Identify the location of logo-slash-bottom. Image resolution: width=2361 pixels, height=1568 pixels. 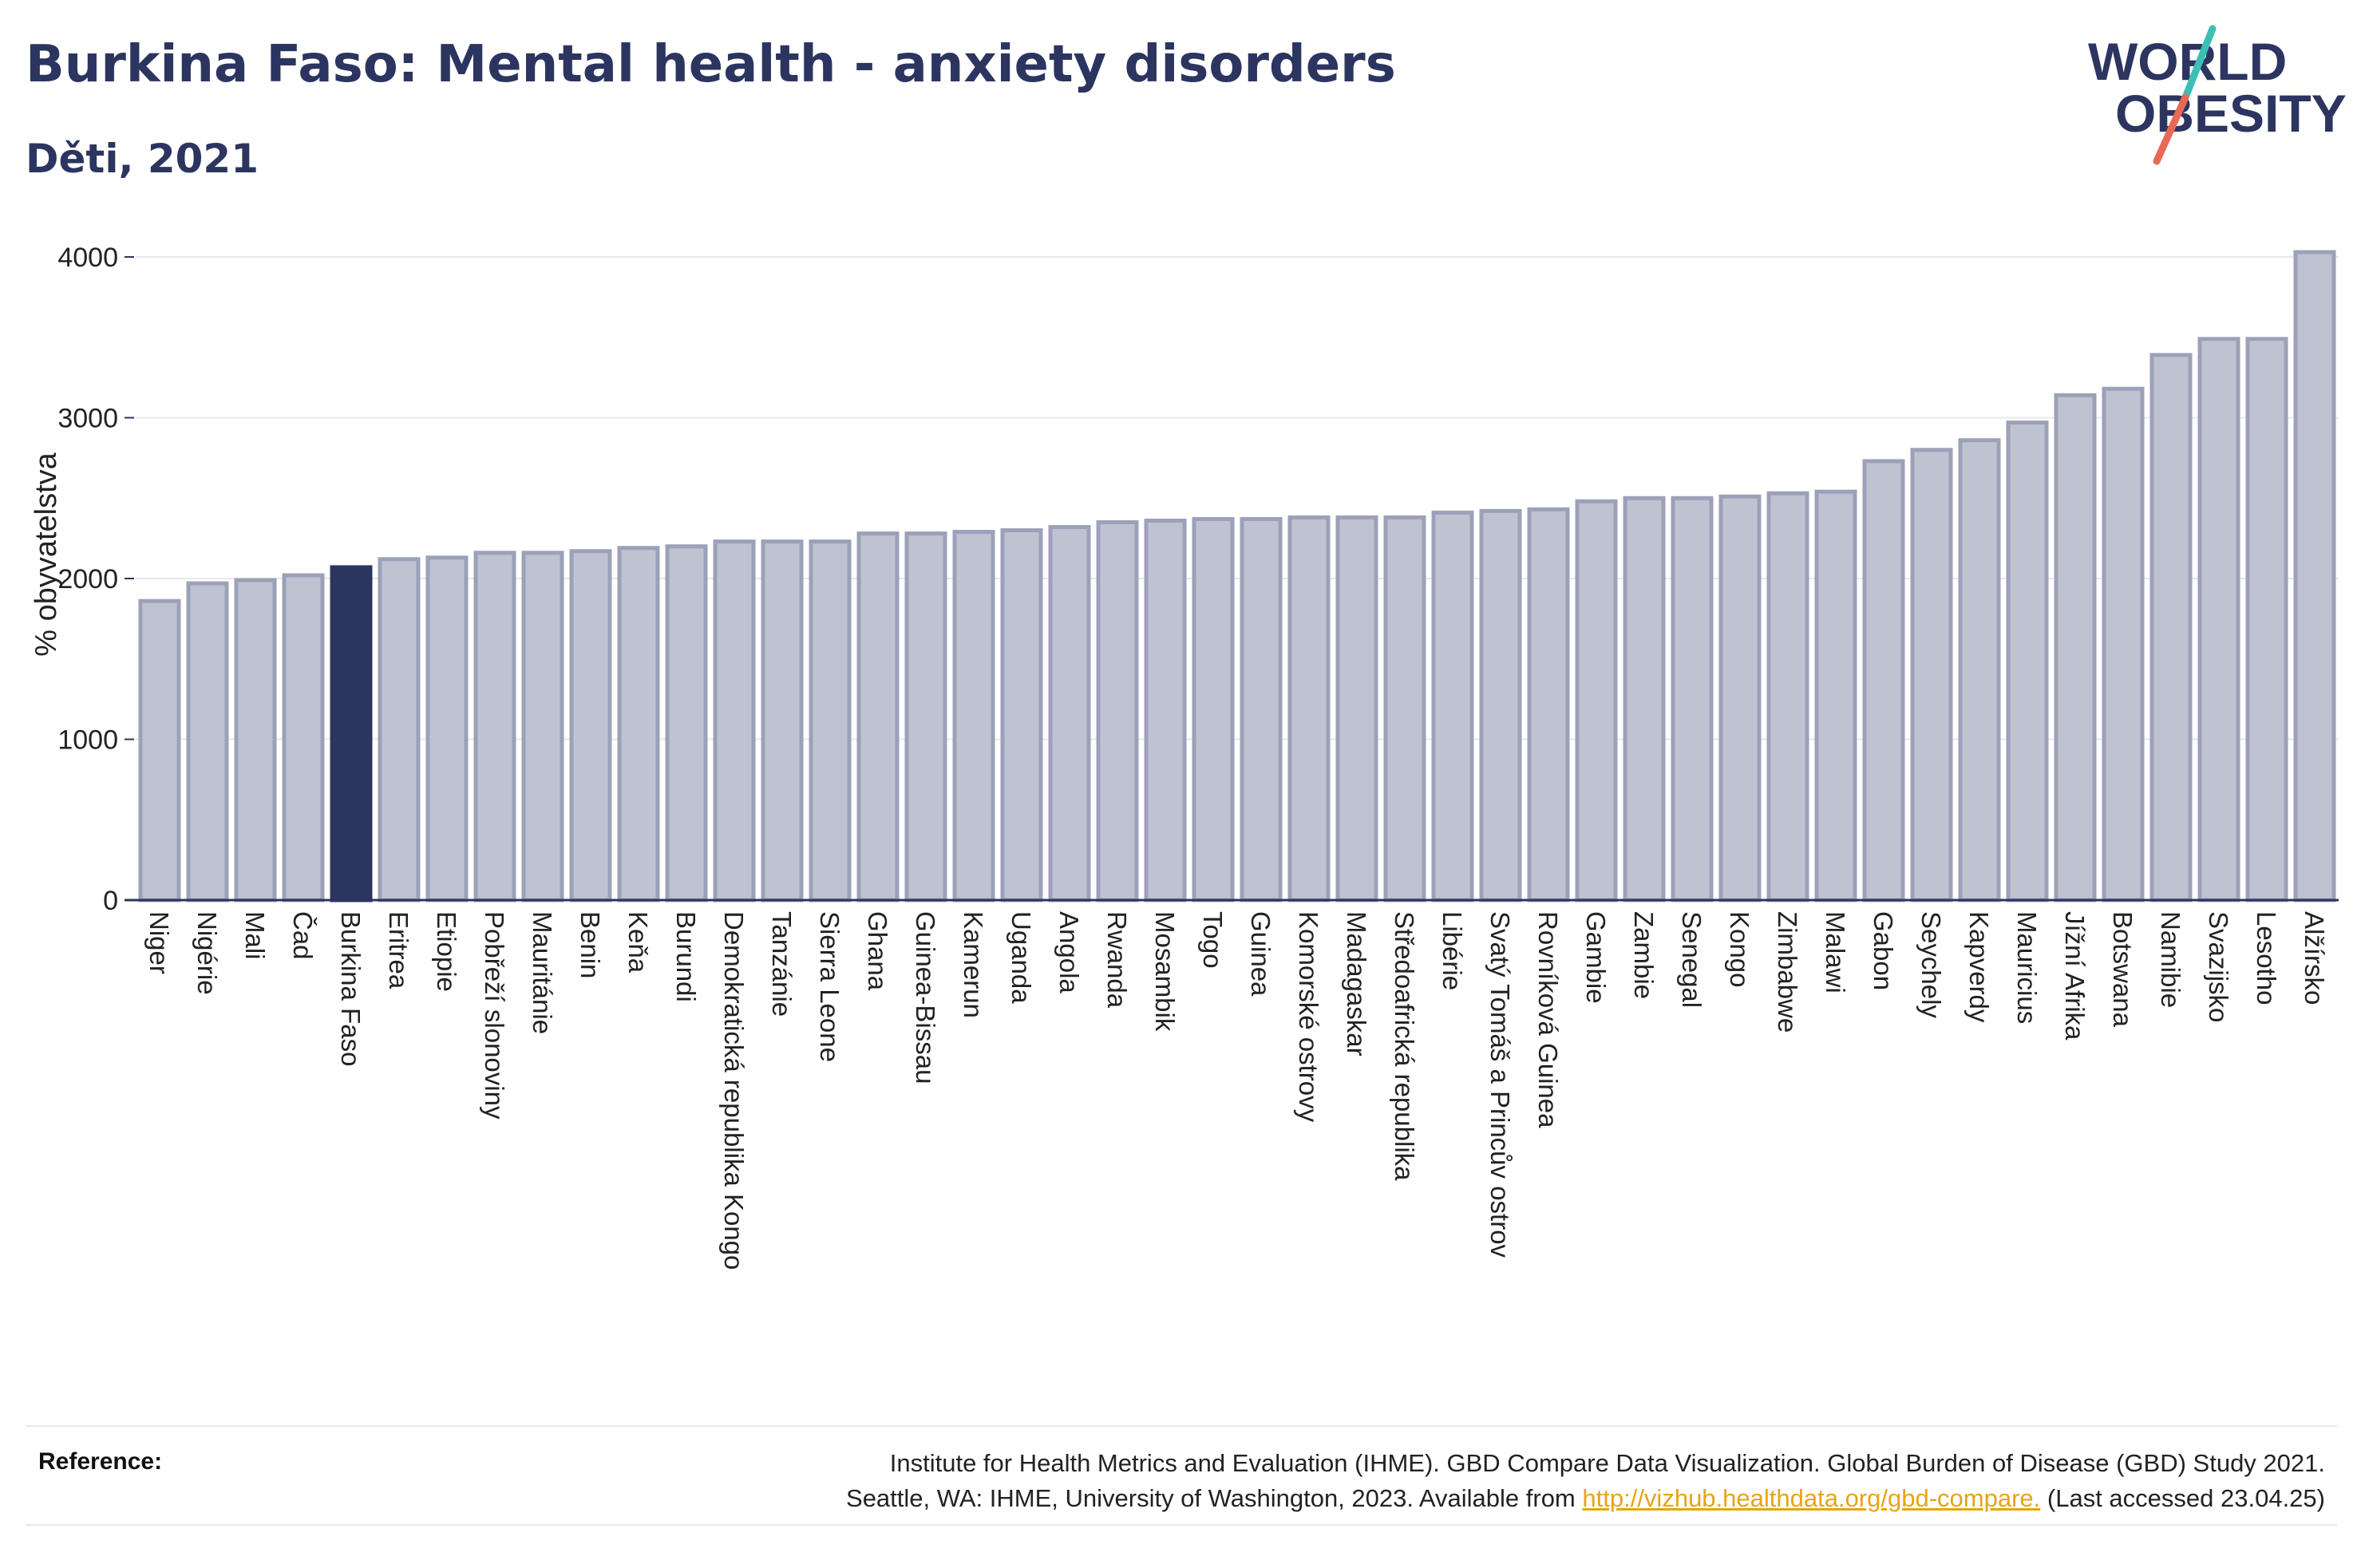
(2171, 129).